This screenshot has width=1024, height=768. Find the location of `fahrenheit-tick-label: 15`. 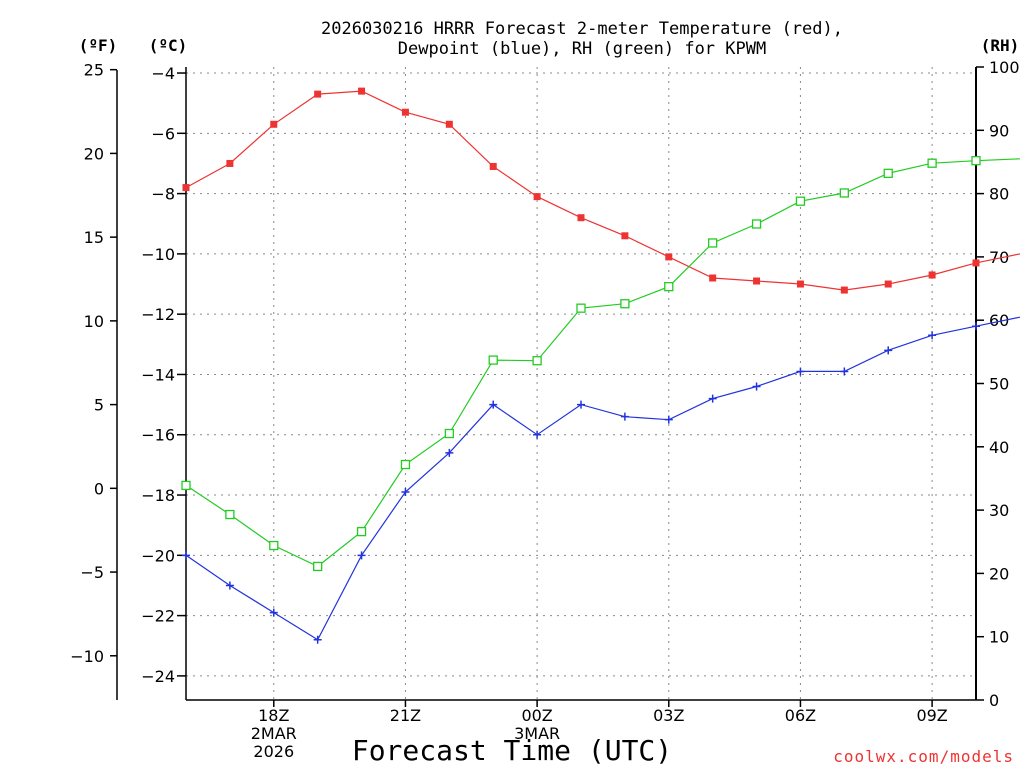

fahrenheit-tick-label: 15 is located at coordinates (94, 237).